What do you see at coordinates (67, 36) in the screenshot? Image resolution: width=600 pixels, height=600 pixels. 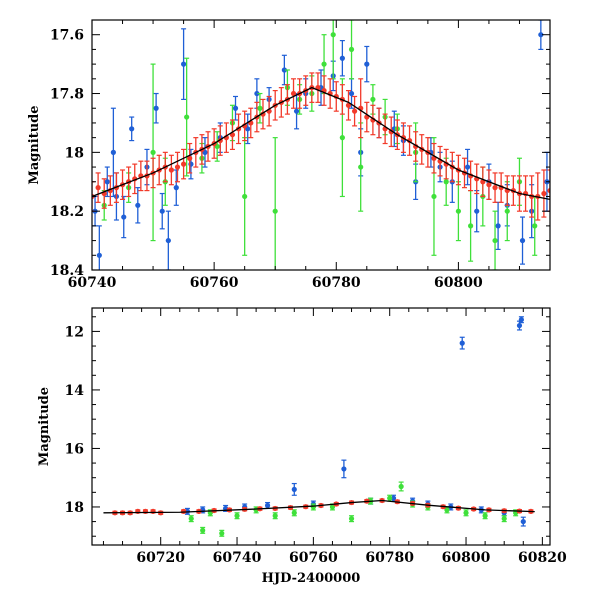 I see `y-tick-label: 17.6` at bounding box center [67, 36].